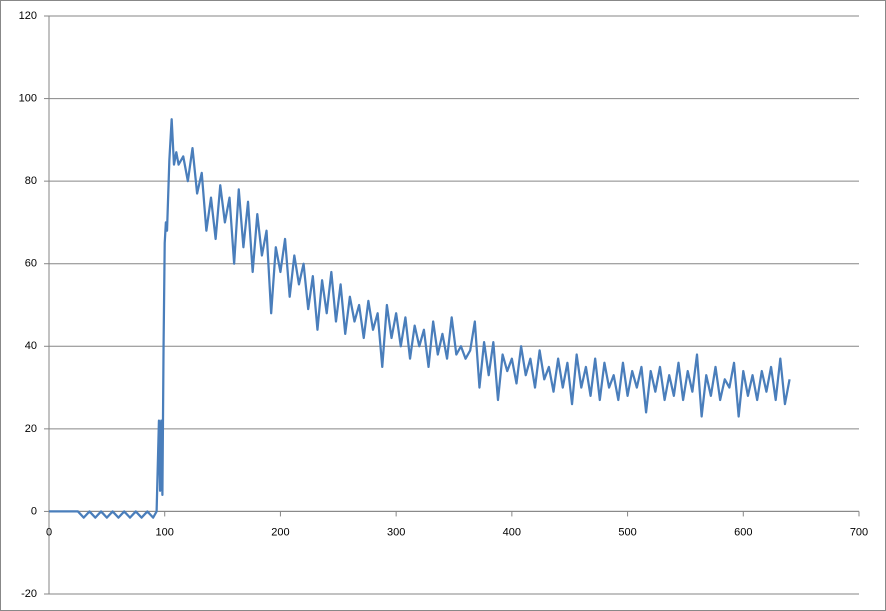 The image size is (886, 611). Describe the element at coordinates (28, 98) in the screenshot. I see `y-tick-label: 100` at that location.